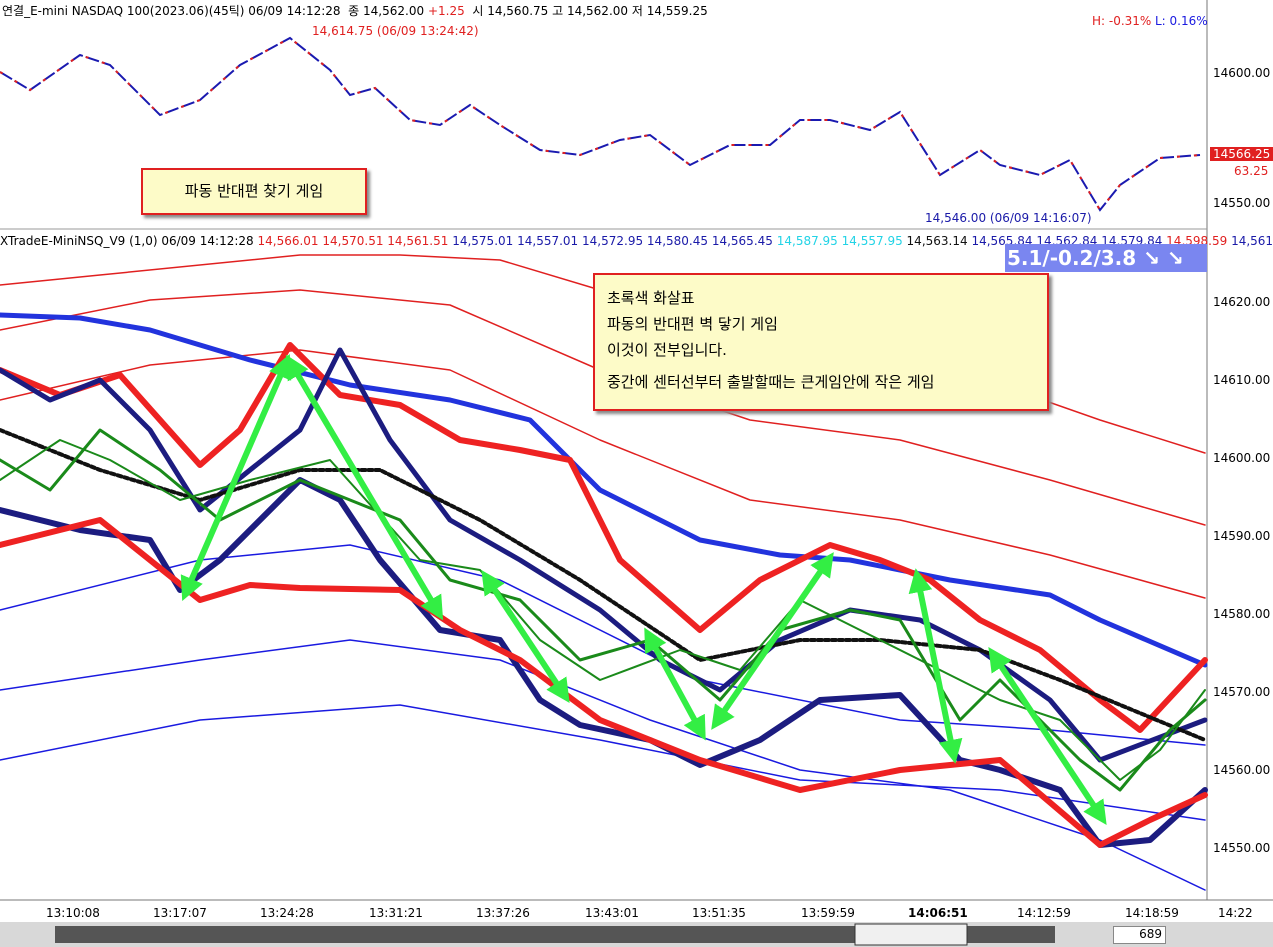 The width and height of the screenshot is (1273, 947). What do you see at coordinates (937, 241) in the screenshot?
I see `indicator-value: 14,563.14` at bounding box center [937, 241].